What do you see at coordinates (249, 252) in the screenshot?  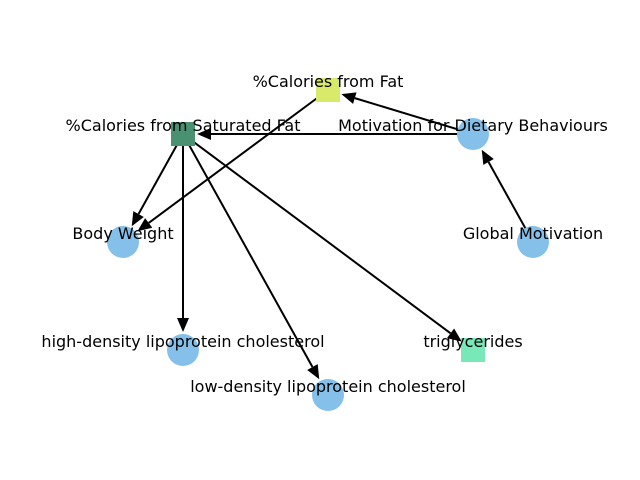 I see `edge-calories-sat-fat-to-ldl-cholesterol` at bounding box center [249, 252].